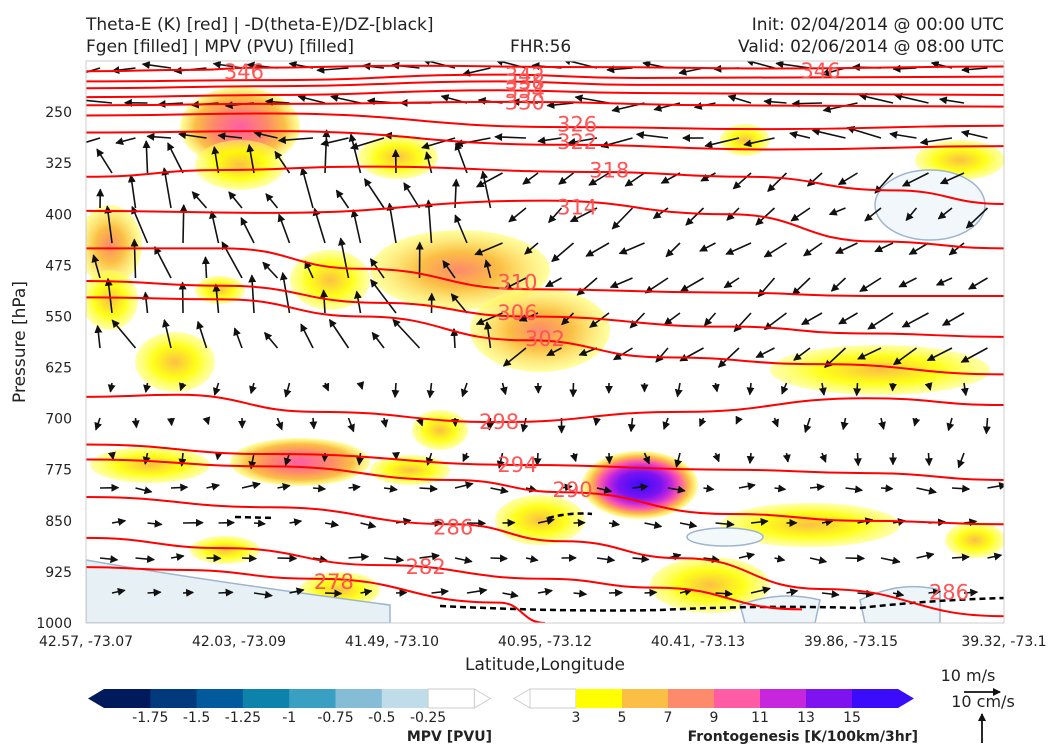  Describe the element at coordinates (517, 465) in the screenshot. I see `theta-e-contour-label: 294` at that location.